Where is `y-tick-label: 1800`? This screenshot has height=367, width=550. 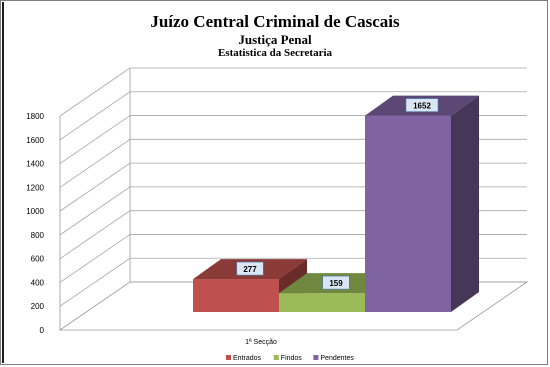
y-tick-label: 1800 is located at coordinates (35, 116).